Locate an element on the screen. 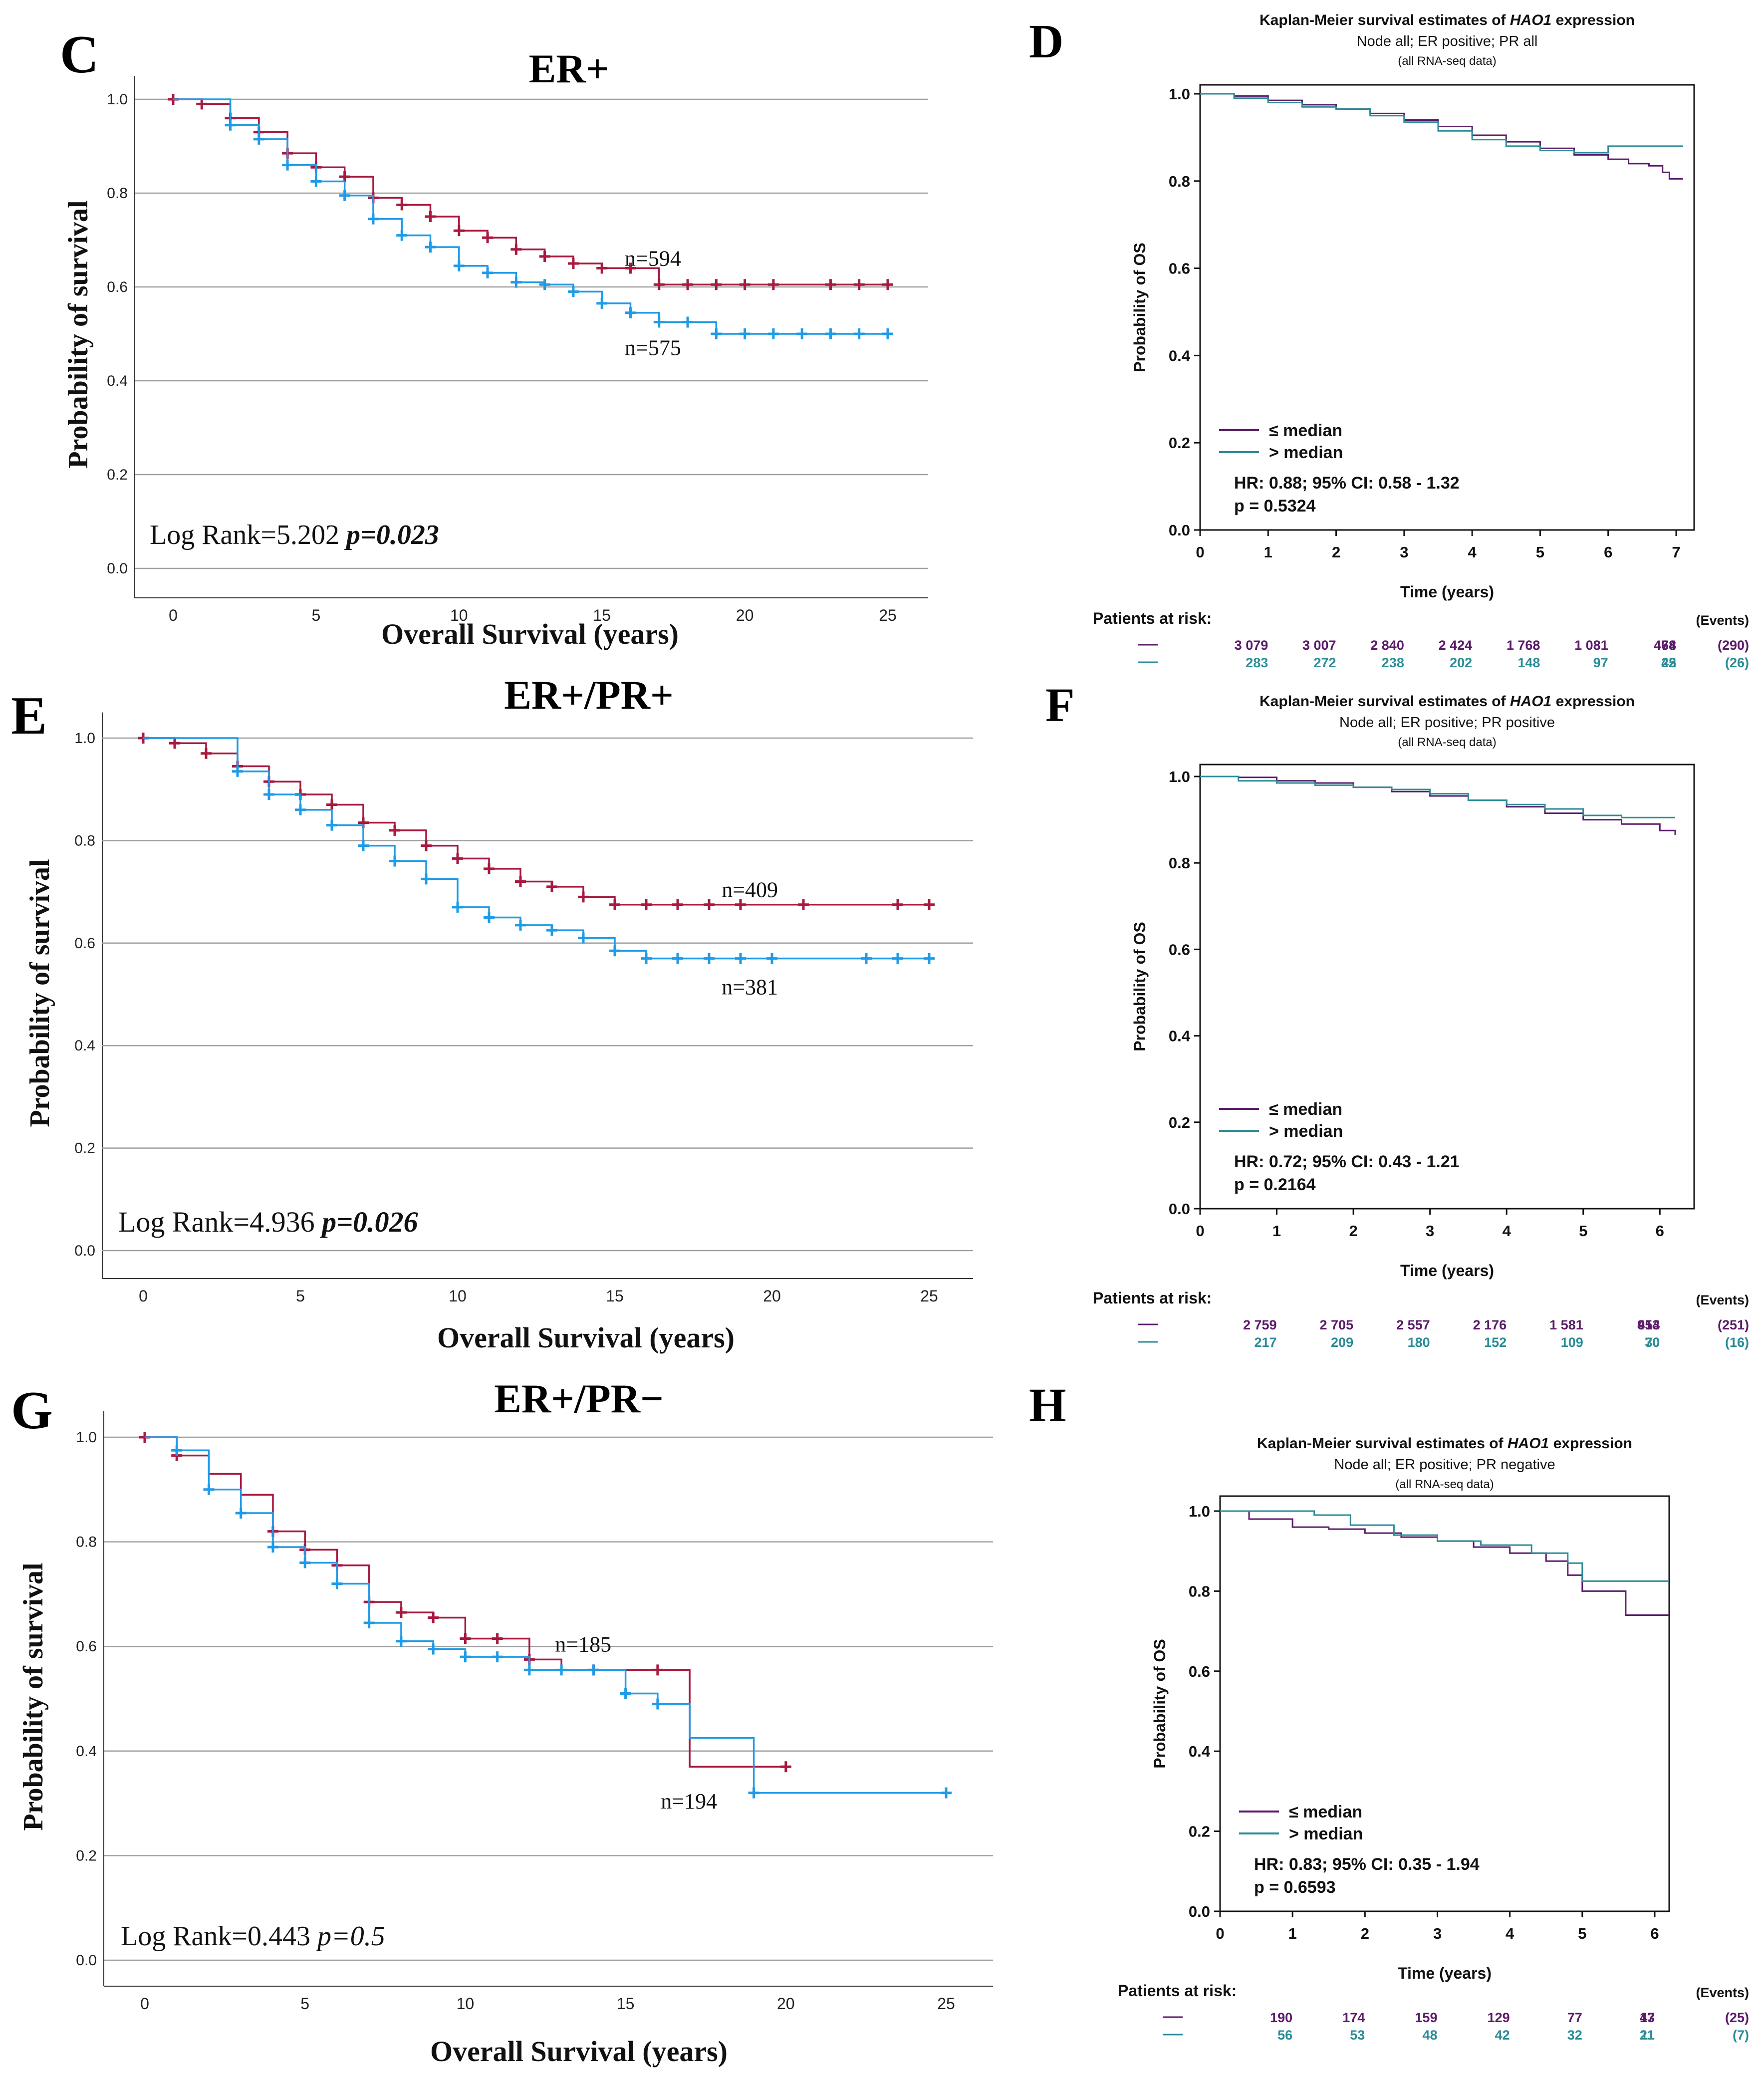 The image size is (1764, 2076). log-rank-value: Log Rank=4.936 is located at coordinates (220, 1222).